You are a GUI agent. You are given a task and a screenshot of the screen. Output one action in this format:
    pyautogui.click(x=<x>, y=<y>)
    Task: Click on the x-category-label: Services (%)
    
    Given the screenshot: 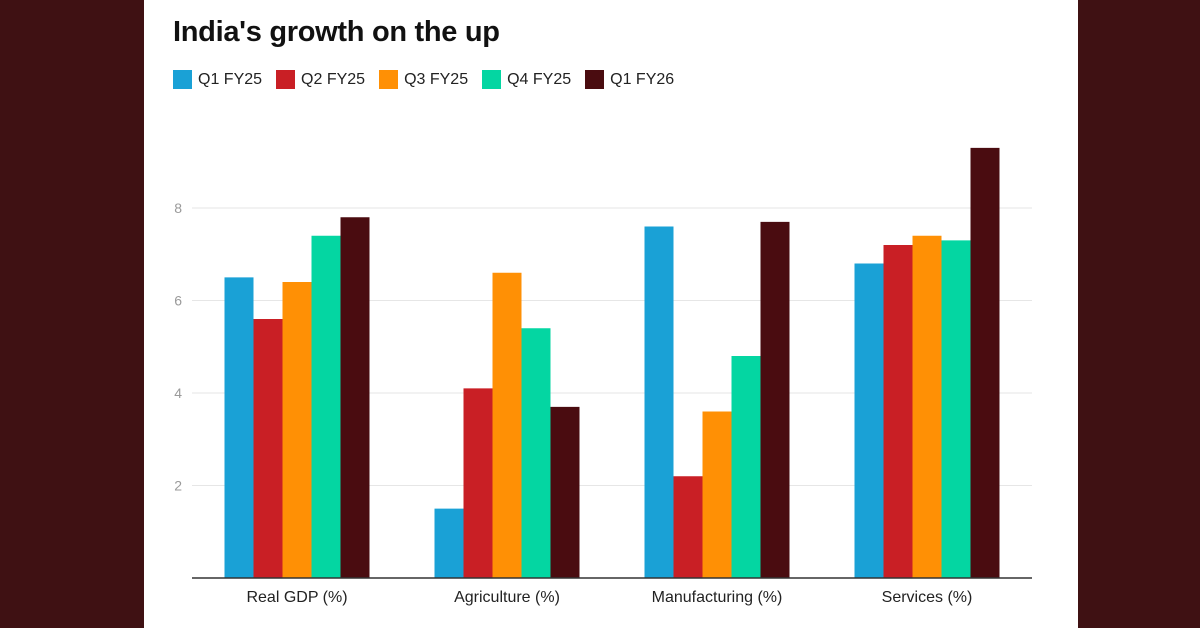 What is the action you would take?
    pyautogui.click(x=927, y=597)
    